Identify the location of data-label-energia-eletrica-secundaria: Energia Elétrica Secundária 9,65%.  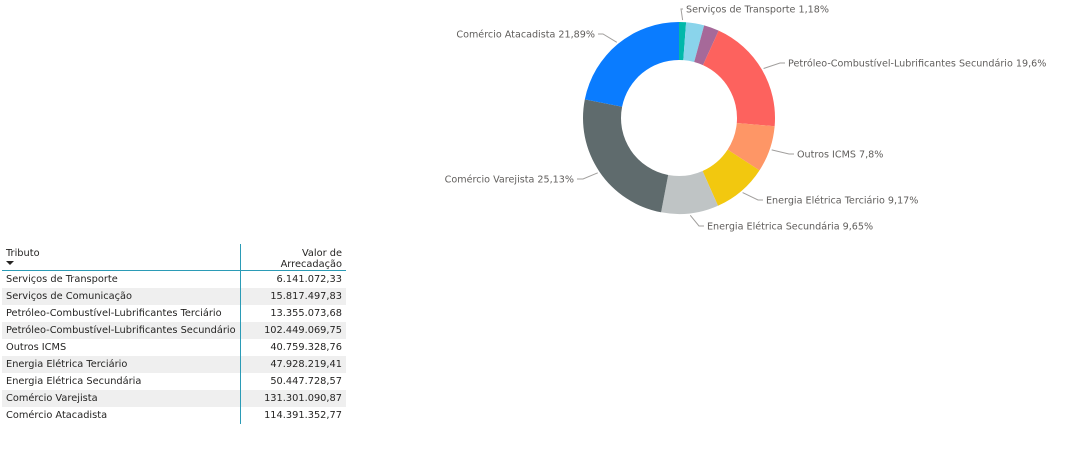
(790, 226).